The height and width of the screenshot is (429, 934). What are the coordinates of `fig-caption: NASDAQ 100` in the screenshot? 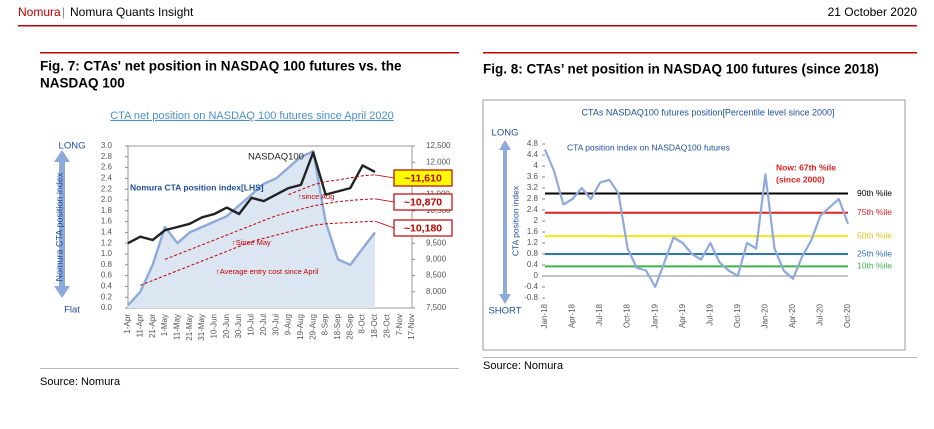 It's located at (82, 83).